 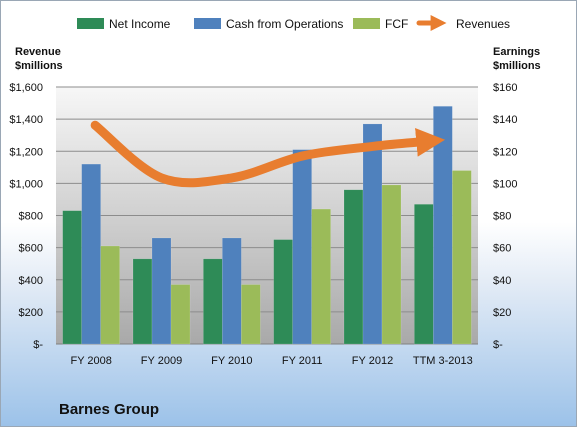 I want to click on legend-swatch-fcf, so click(x=366, y=23).